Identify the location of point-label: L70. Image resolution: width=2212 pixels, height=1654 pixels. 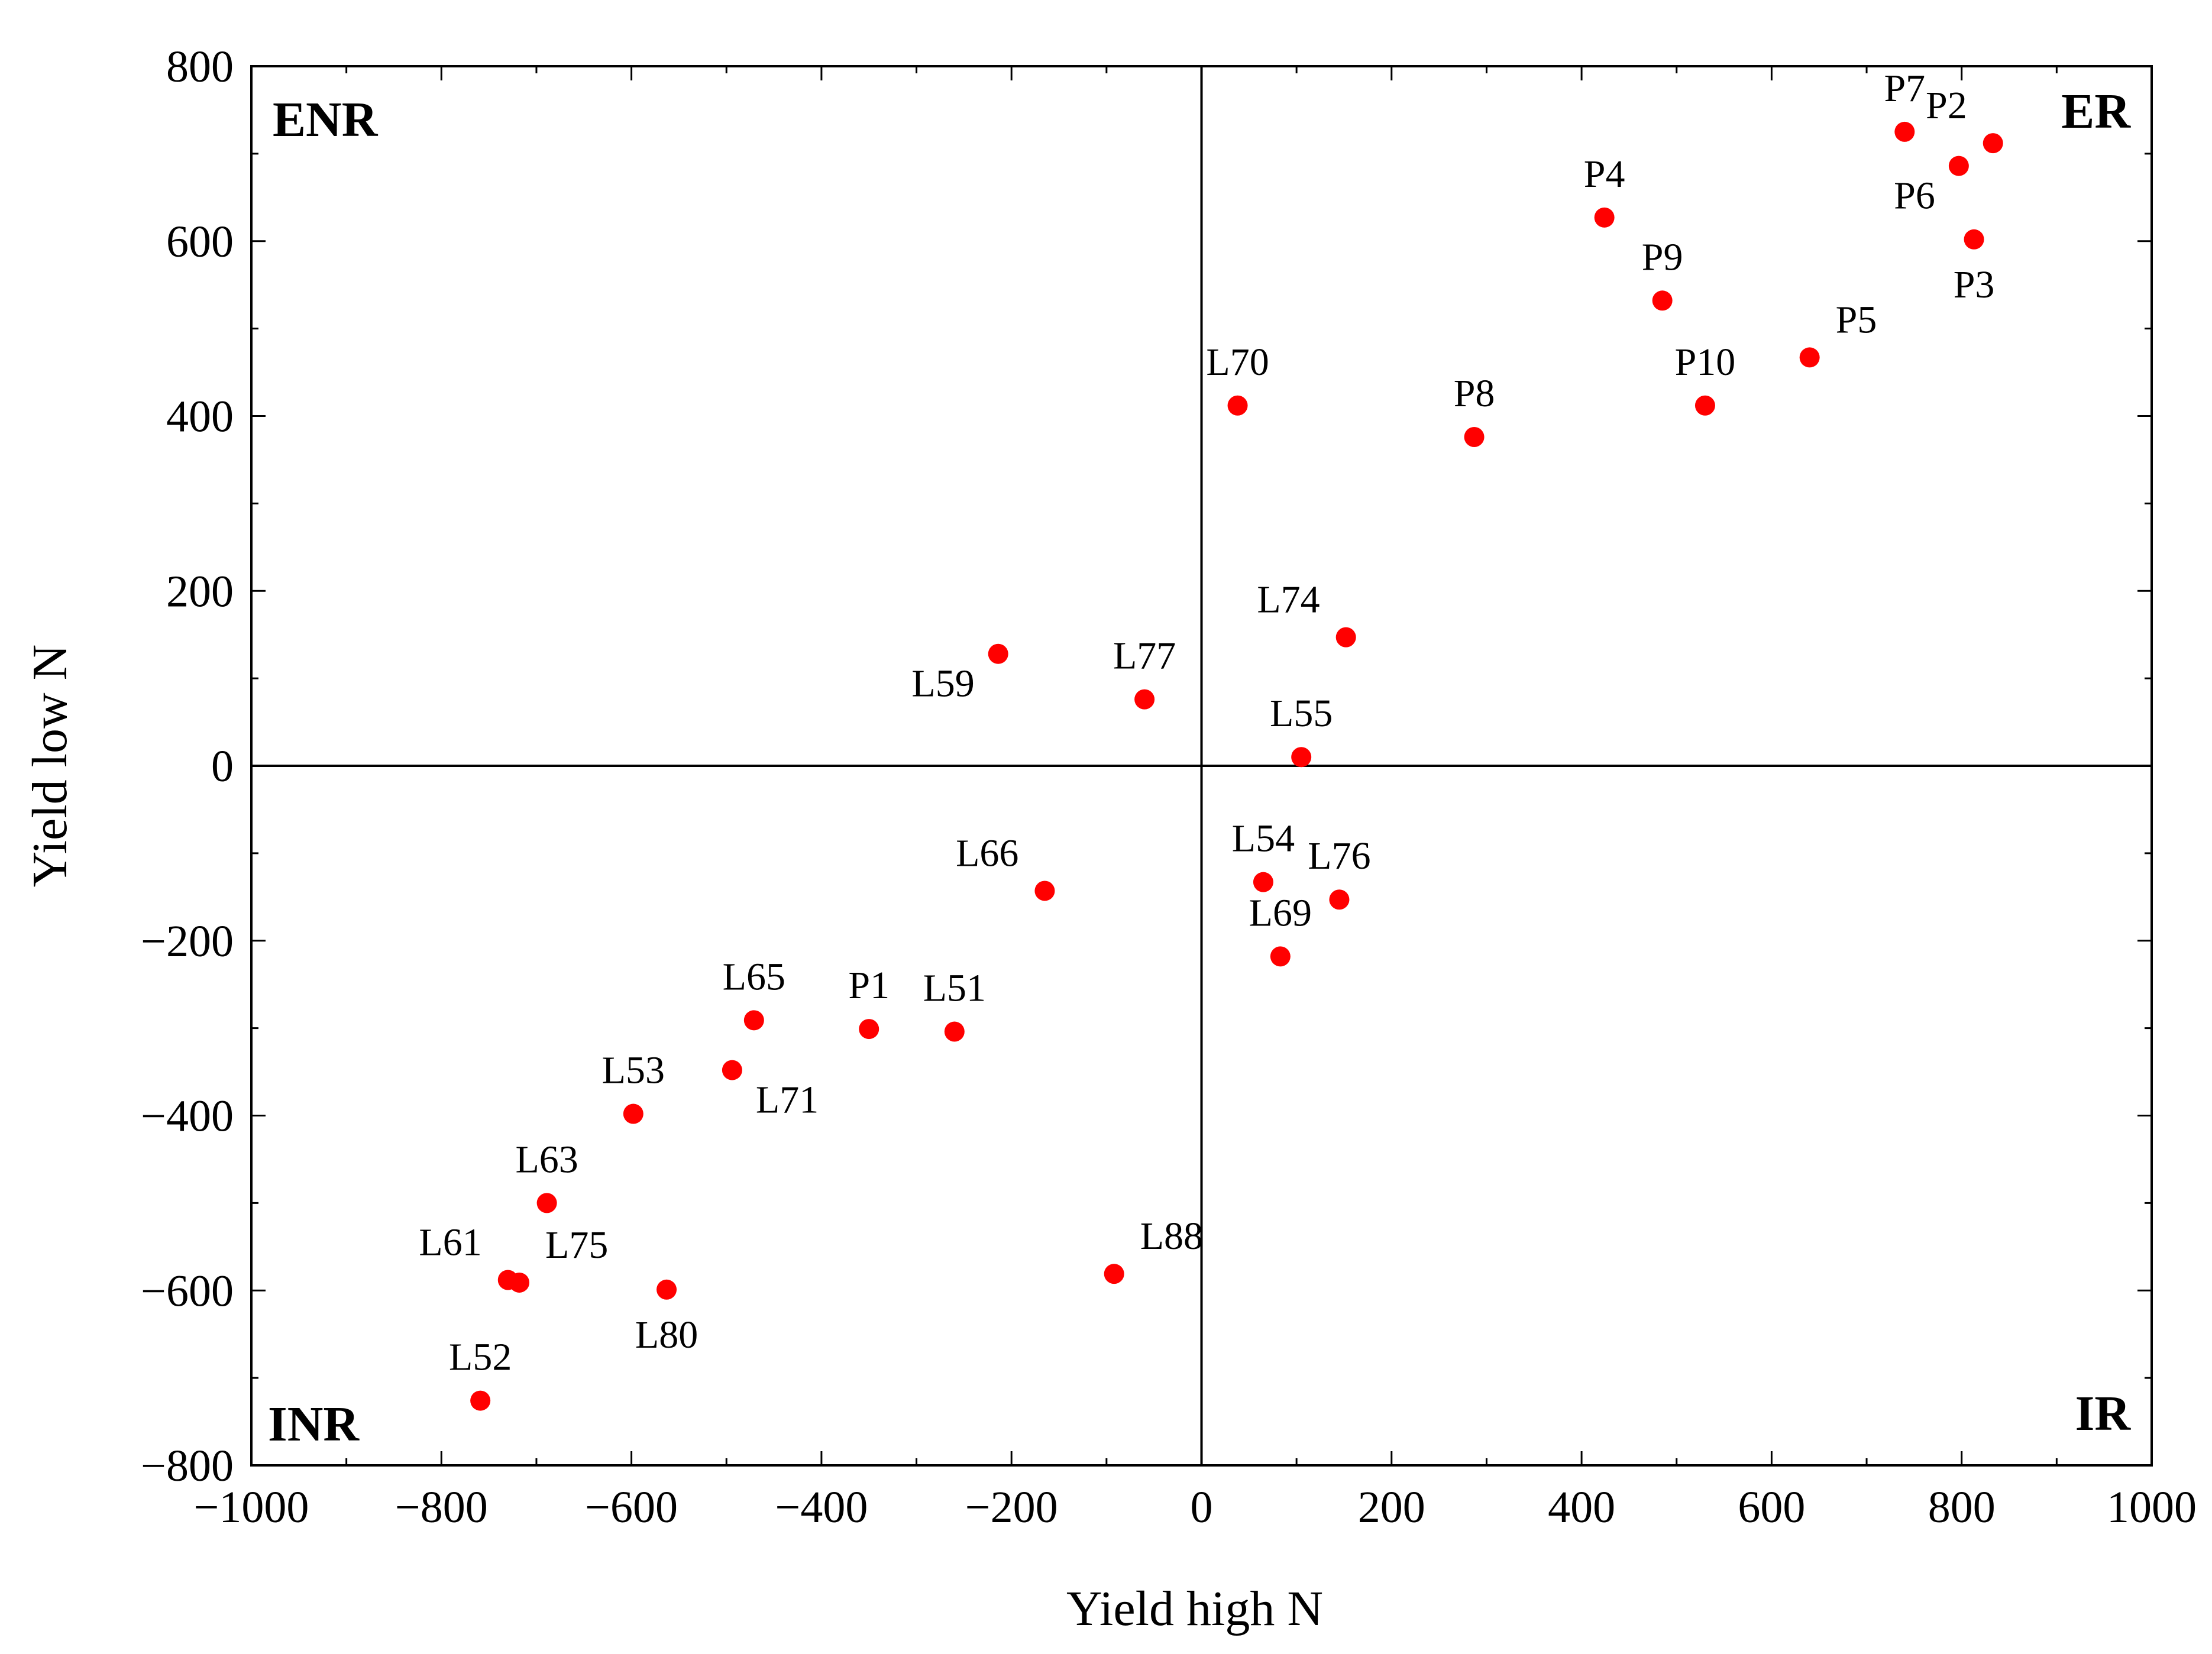
(1237, 362).